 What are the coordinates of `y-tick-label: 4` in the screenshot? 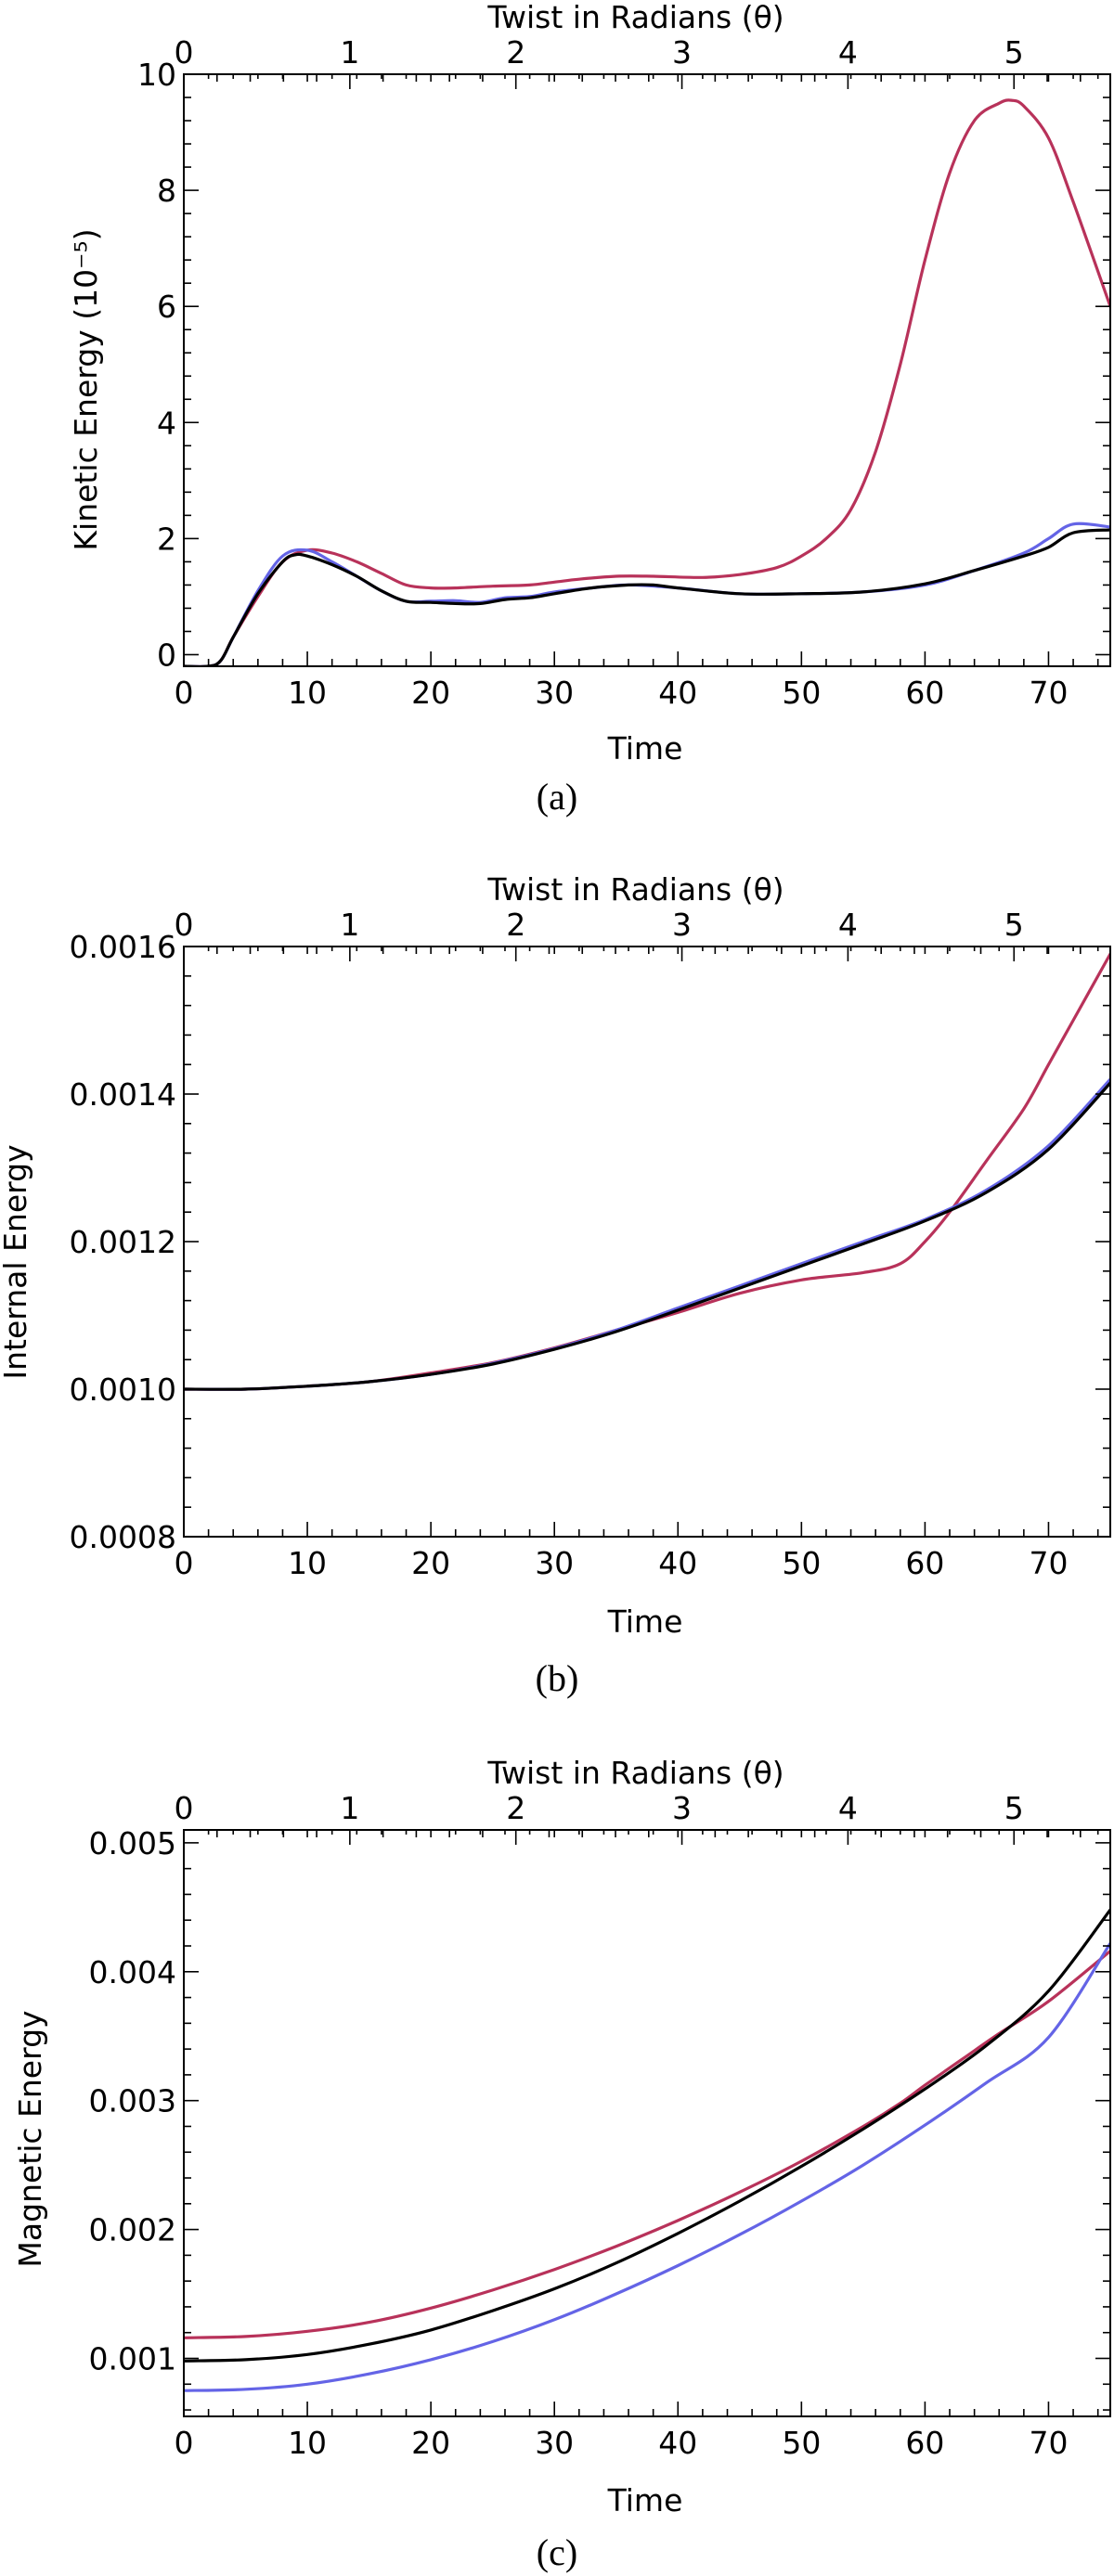 It's located at (166, 423).